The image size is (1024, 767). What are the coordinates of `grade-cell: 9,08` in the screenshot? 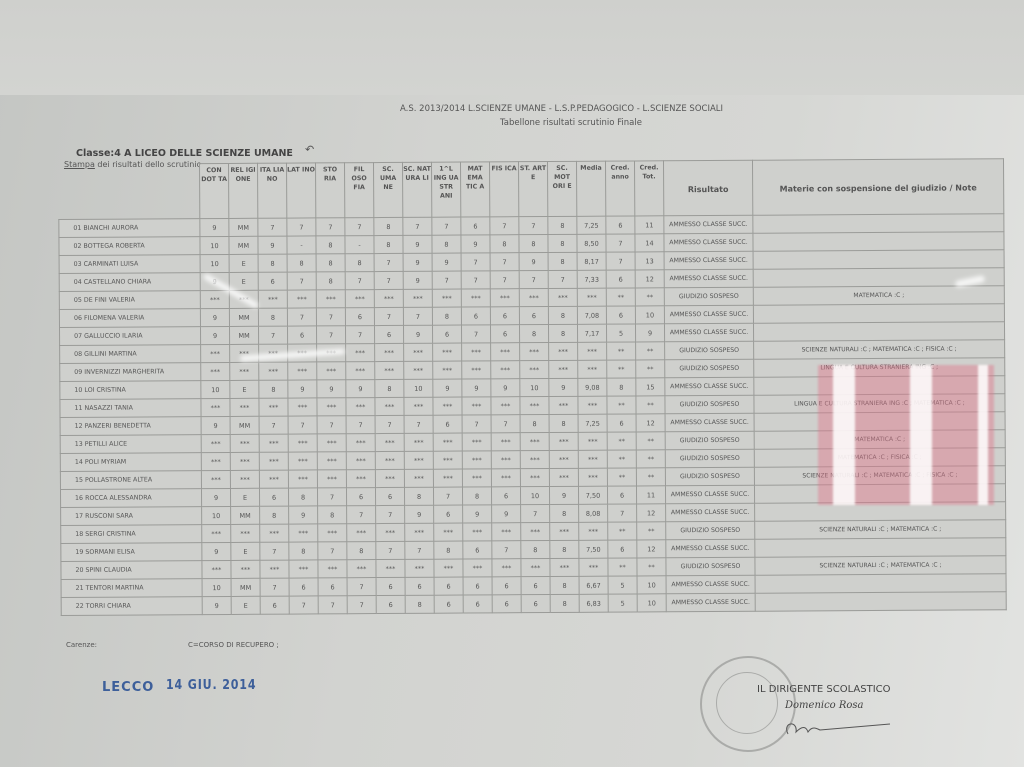 It's located at (592, 387).